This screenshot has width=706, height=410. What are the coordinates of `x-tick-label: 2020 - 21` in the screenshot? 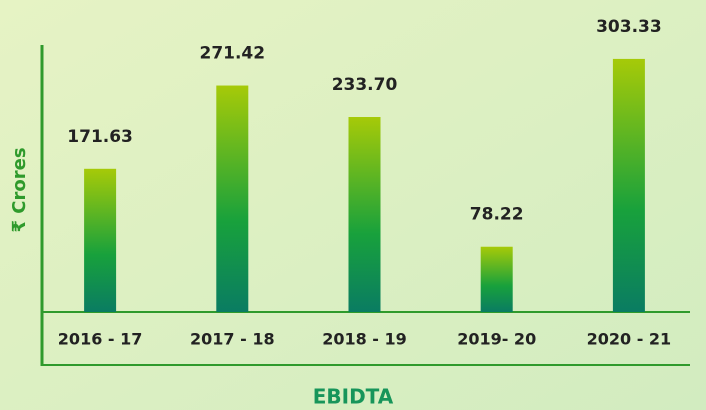 It's located at (629, 339).